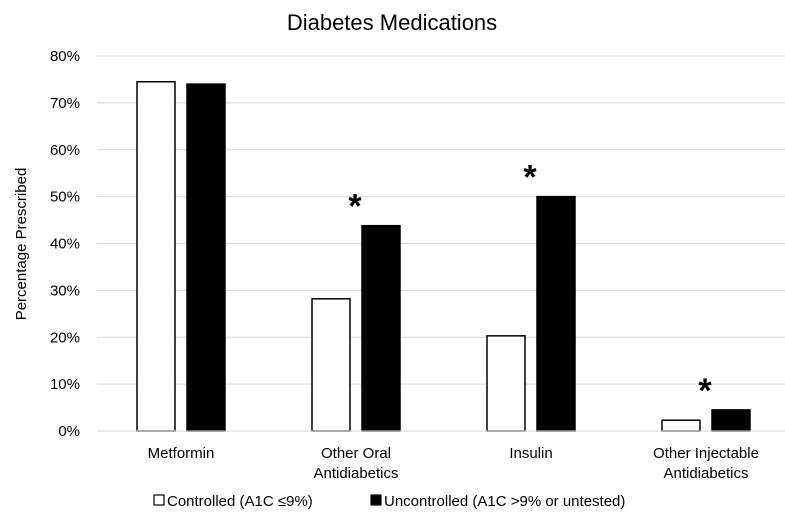 The height and width of the screenshot is (517, 785). What do you see at coordinates (65, 384) in the screenshot?
I see `y-tick-label: 10%` at bounding box center [65, 384].